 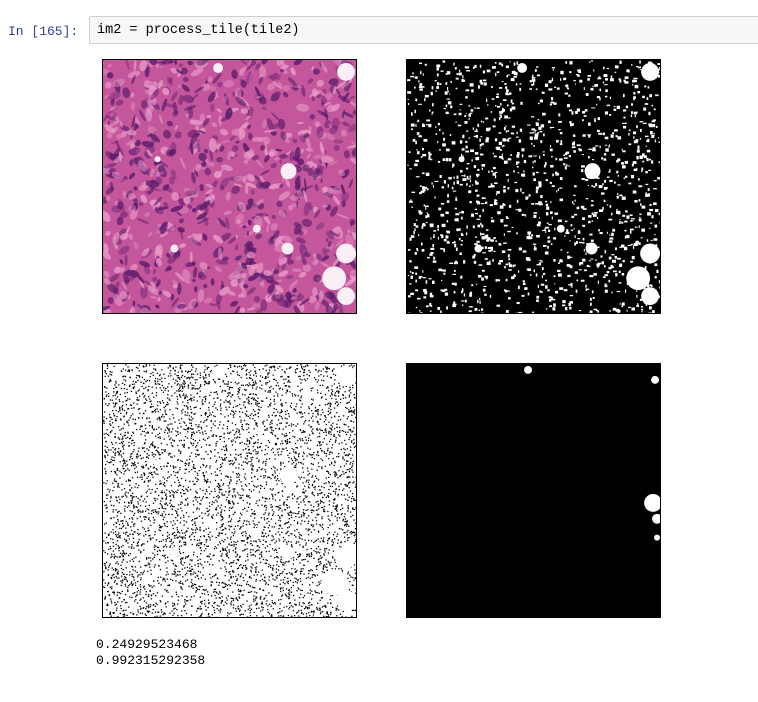 I want to click on blob-mask-image, so click(x=533, y=490).